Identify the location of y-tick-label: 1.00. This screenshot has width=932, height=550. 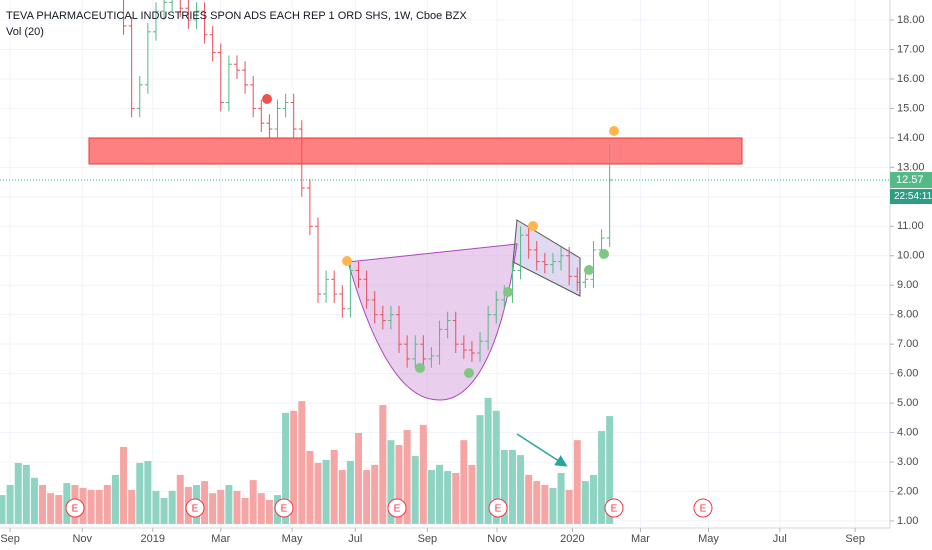
(907, 521).